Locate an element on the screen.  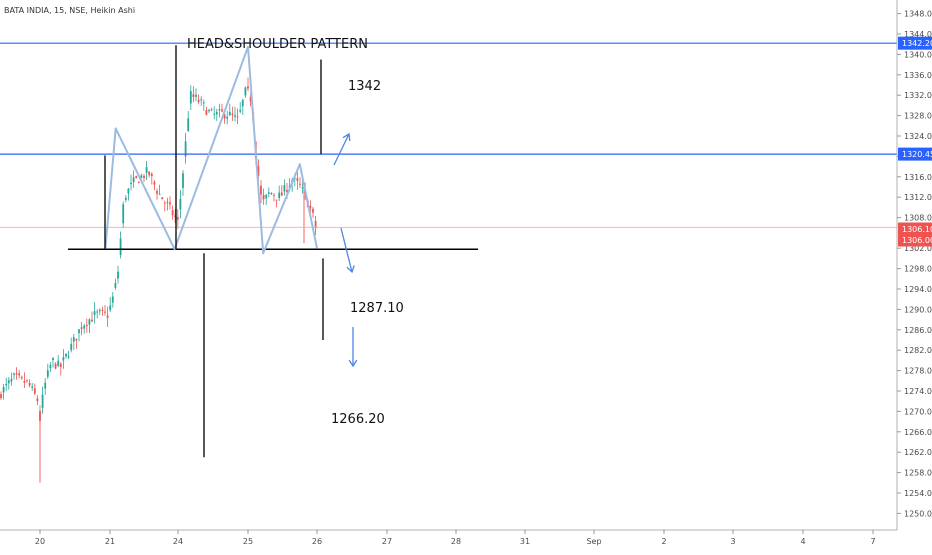
price-tick-label: 1336.00 is located at coordinates (918, 75).